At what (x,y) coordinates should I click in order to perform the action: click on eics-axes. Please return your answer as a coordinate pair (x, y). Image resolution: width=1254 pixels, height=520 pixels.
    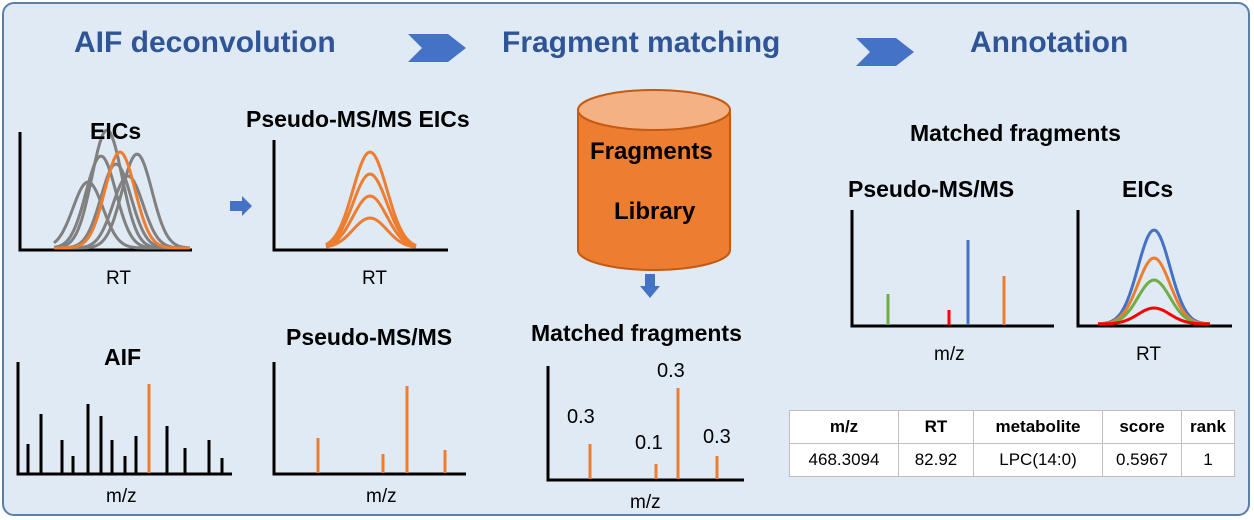
    Looking at the image, I should click on (105, 192).